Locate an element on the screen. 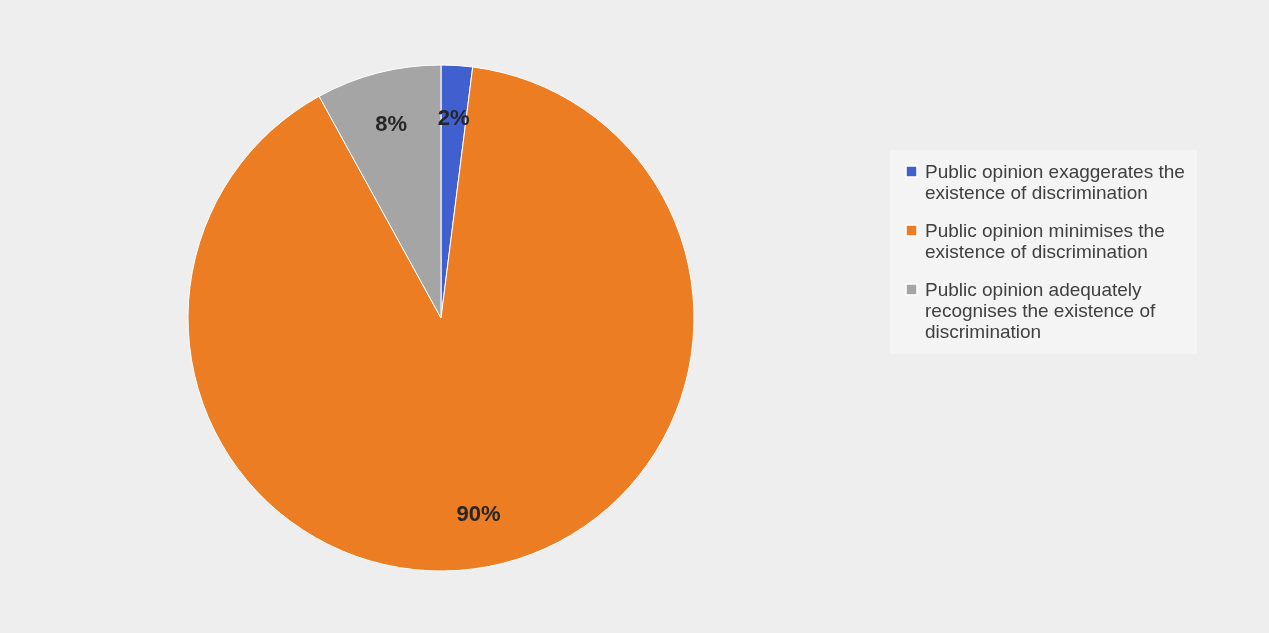  legend-label: Public opinion exaggerates the existence of discrimination is located at coordinates (1055, 181).